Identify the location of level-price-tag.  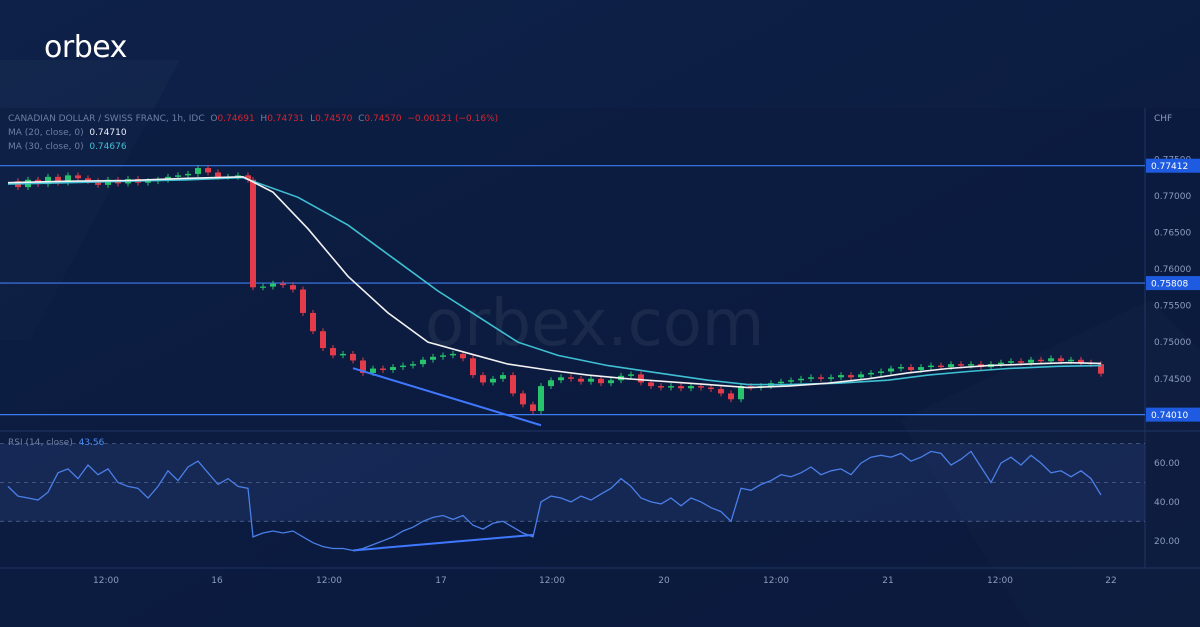
(1173, 283).